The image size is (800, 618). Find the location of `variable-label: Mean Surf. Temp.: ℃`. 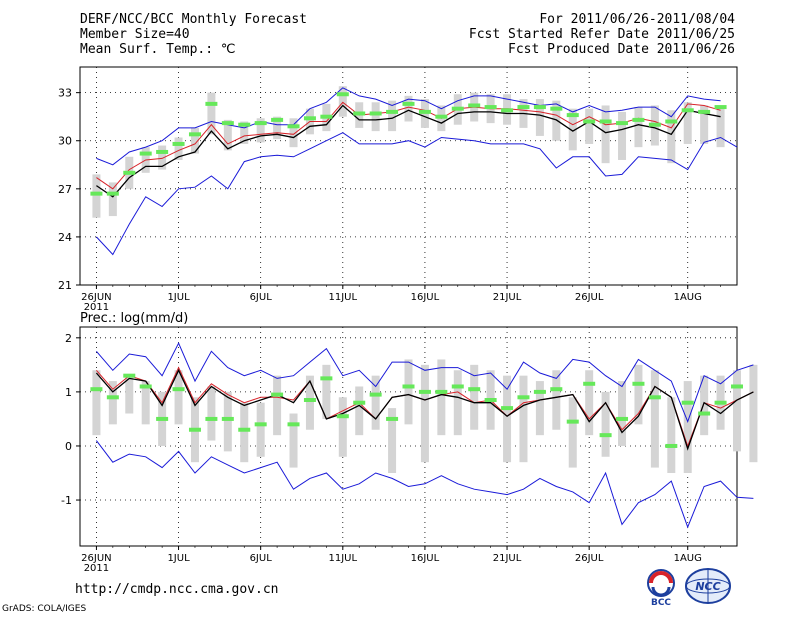

variable-label: Mean Surf. Temp.: ℃ is located at coordinates (158, 49).